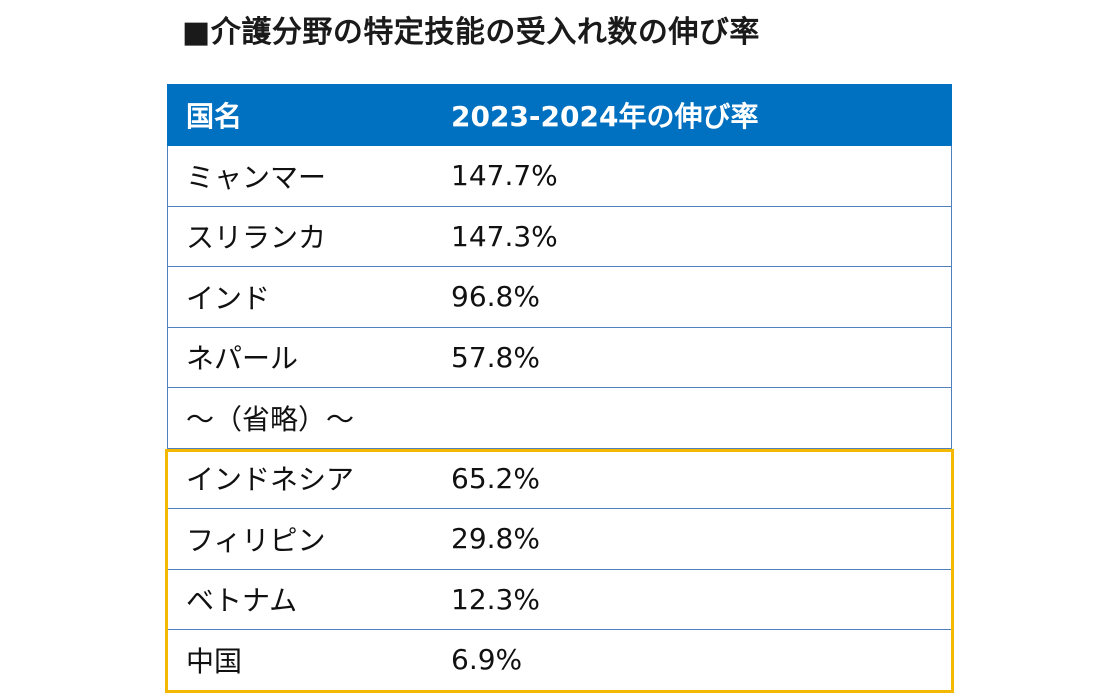 Image resolution: width=1104 pixels, height=700 pixels. Describe the element at coordinates (504, 236) in the screenshot. I see `rate-cell: 147.3%` at that location.